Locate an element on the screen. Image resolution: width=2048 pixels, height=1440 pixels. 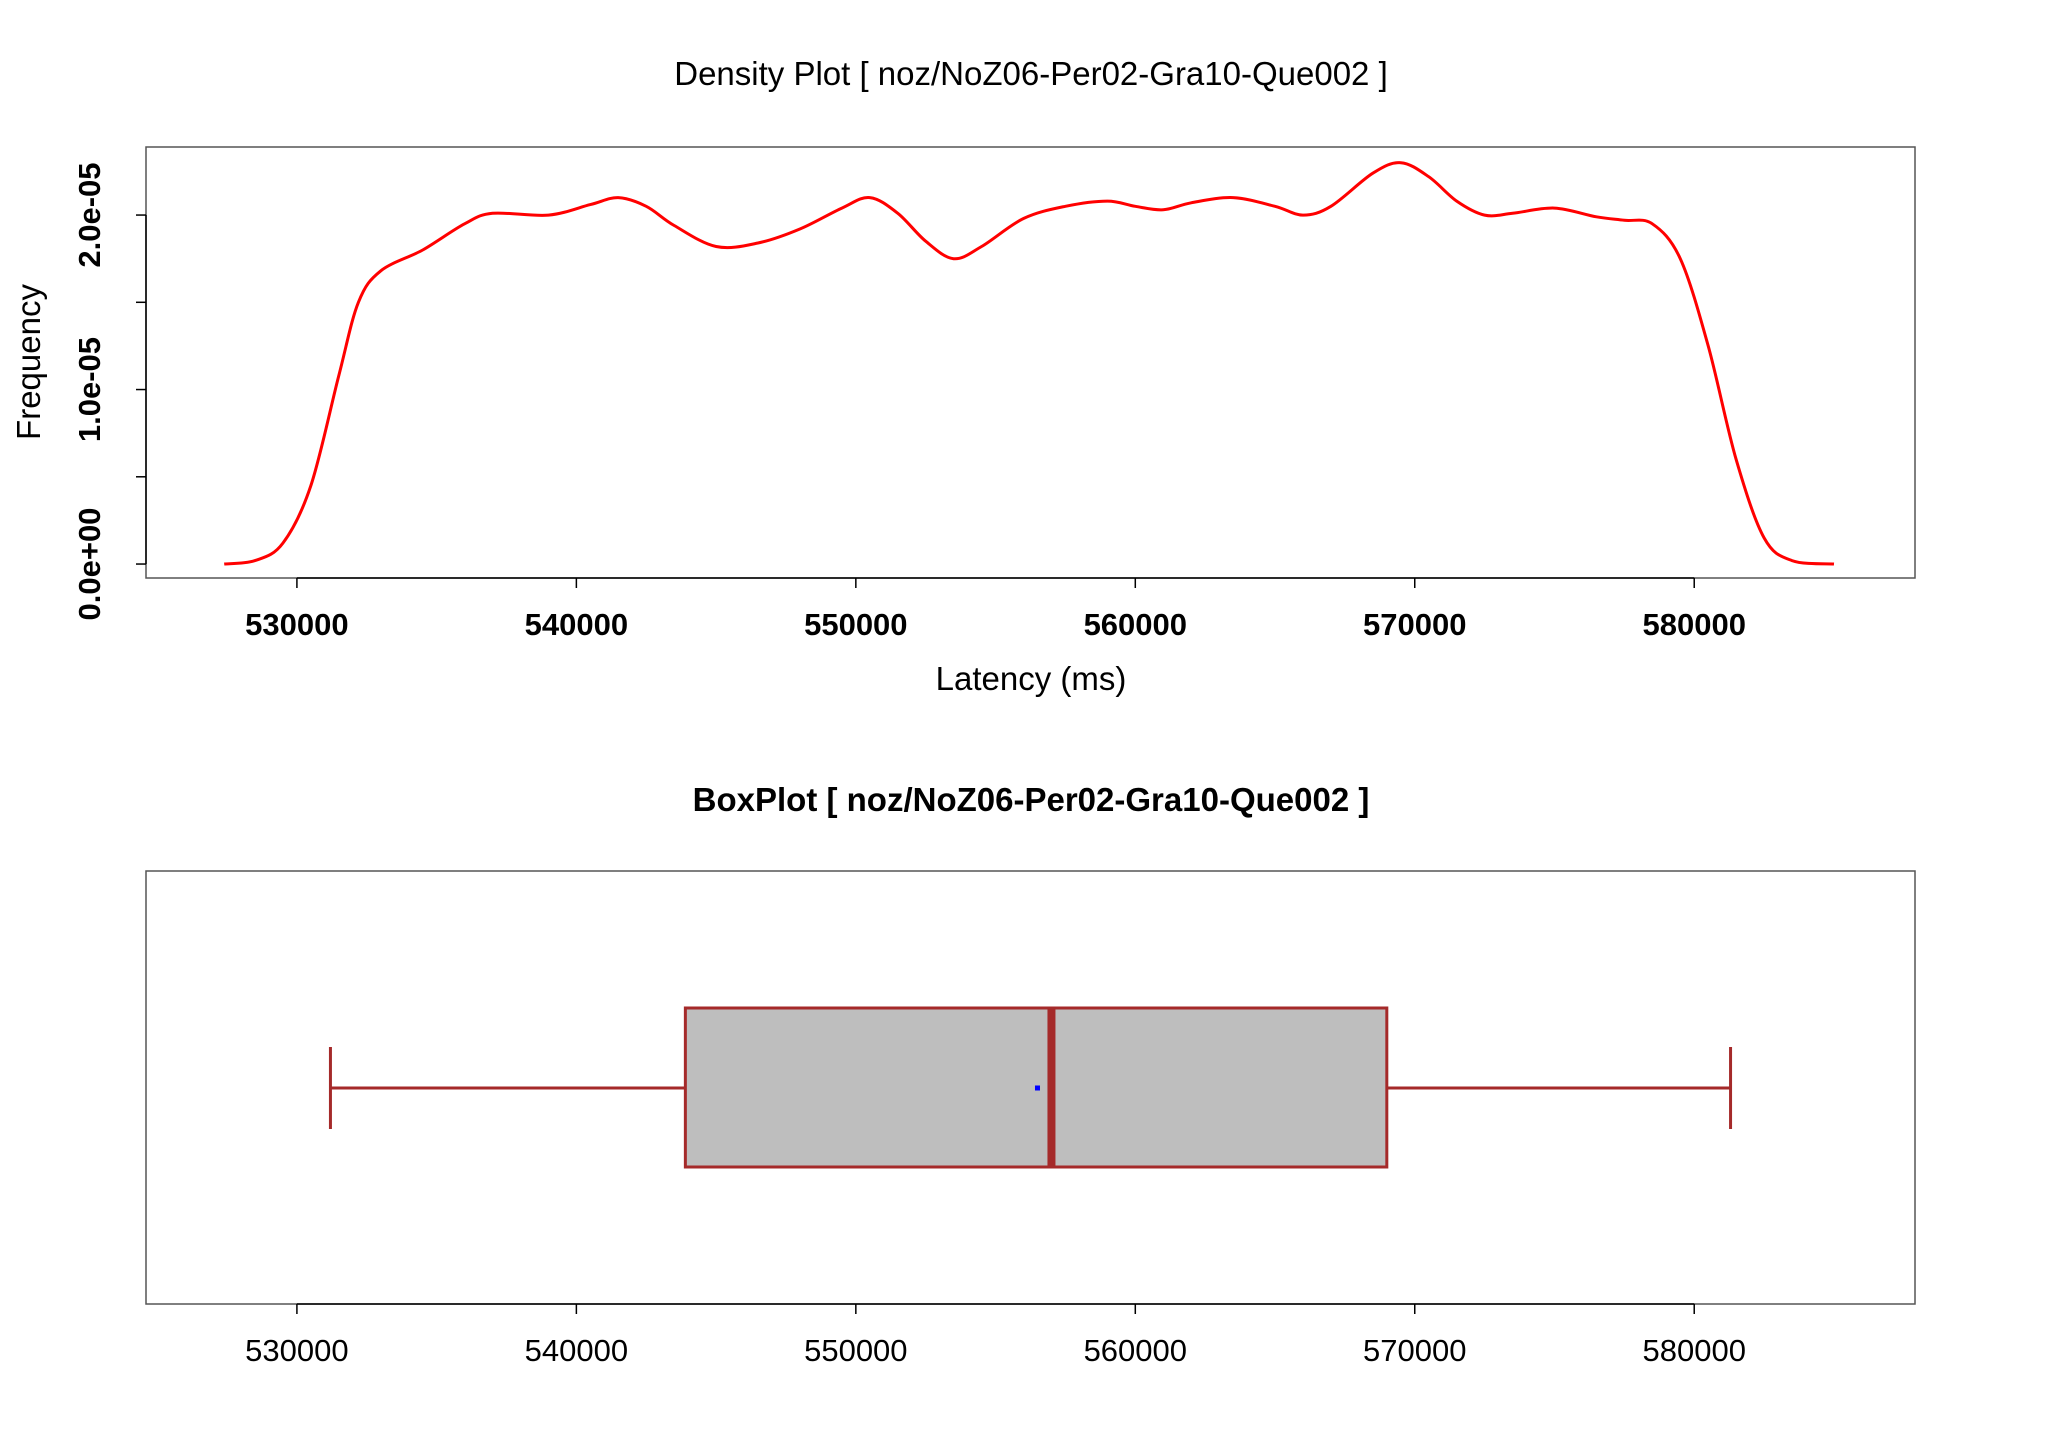
density-y-tick-label: 0.0e+00 is located at coordinates (89, 564).